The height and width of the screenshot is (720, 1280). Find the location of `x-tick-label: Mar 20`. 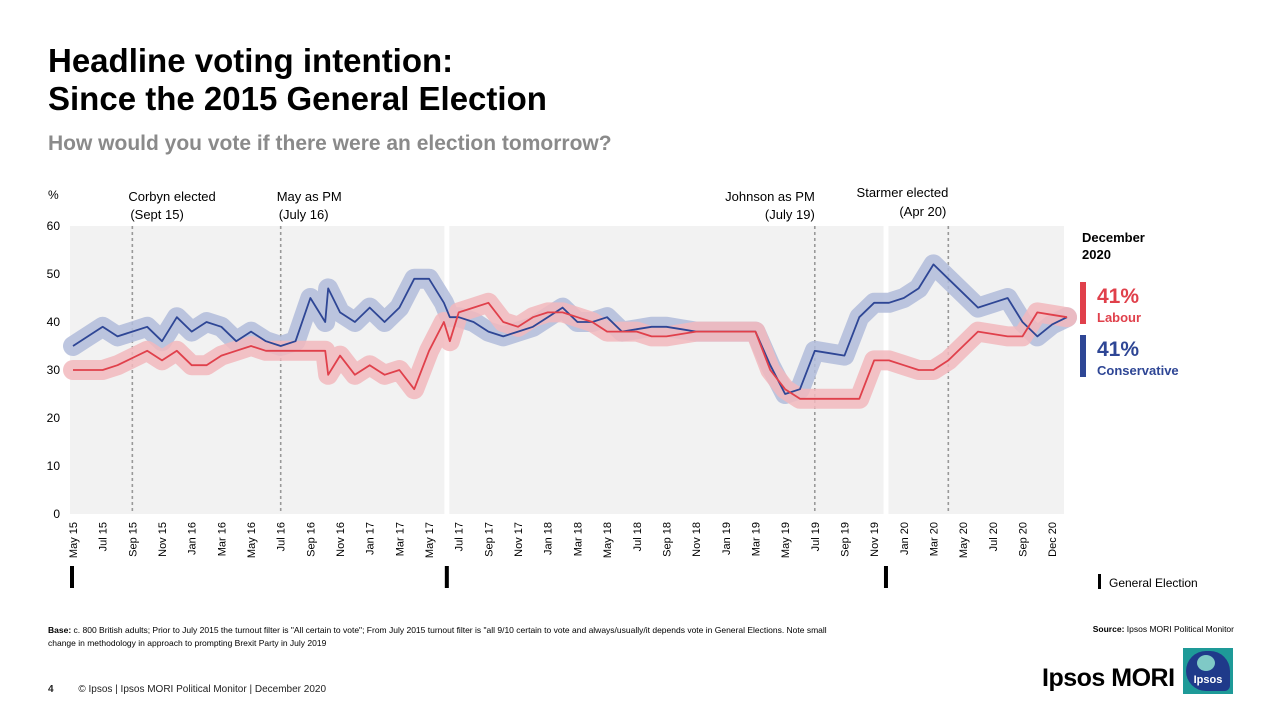

x-tick-label: Mar 20 is located at coordinates (934, 539).